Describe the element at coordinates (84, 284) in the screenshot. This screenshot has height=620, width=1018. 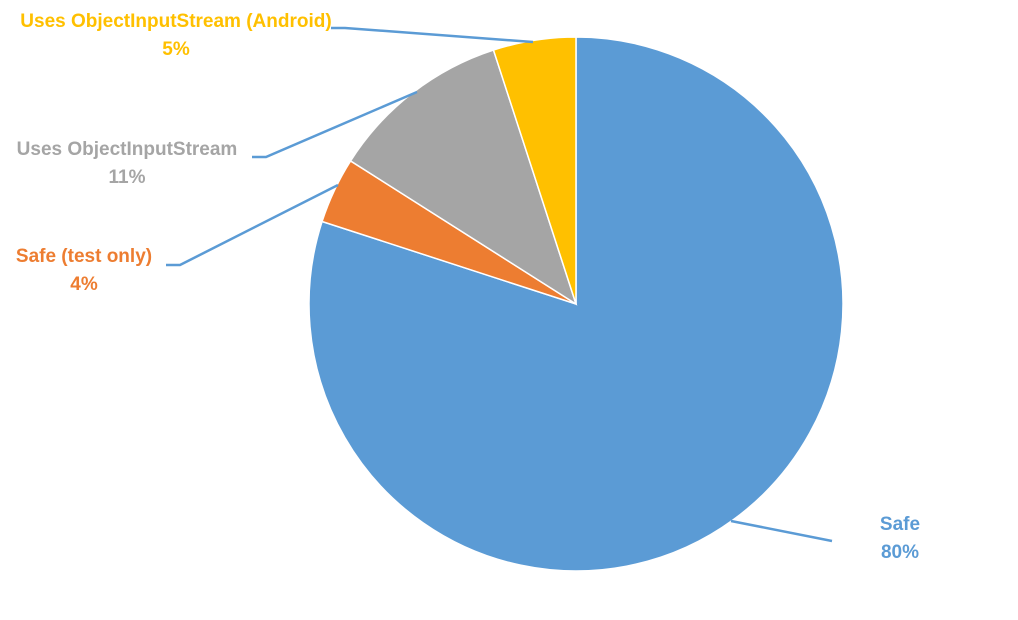
I see `slice-value-label-1: 4%` at that location.